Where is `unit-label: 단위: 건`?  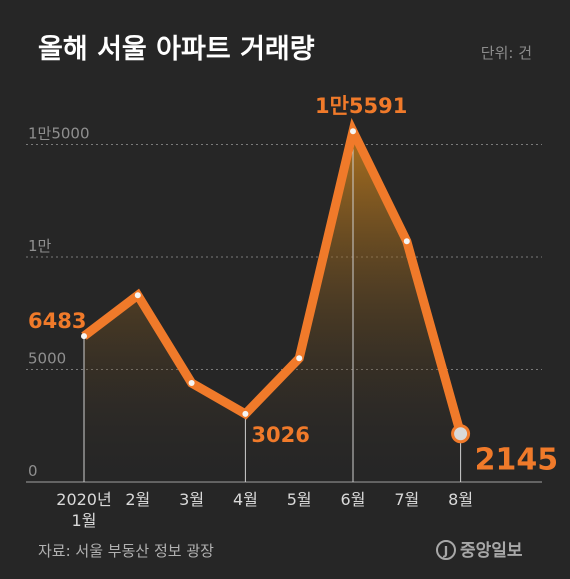 unit-label: 단위: 건 is located at coordinates (506, 53).